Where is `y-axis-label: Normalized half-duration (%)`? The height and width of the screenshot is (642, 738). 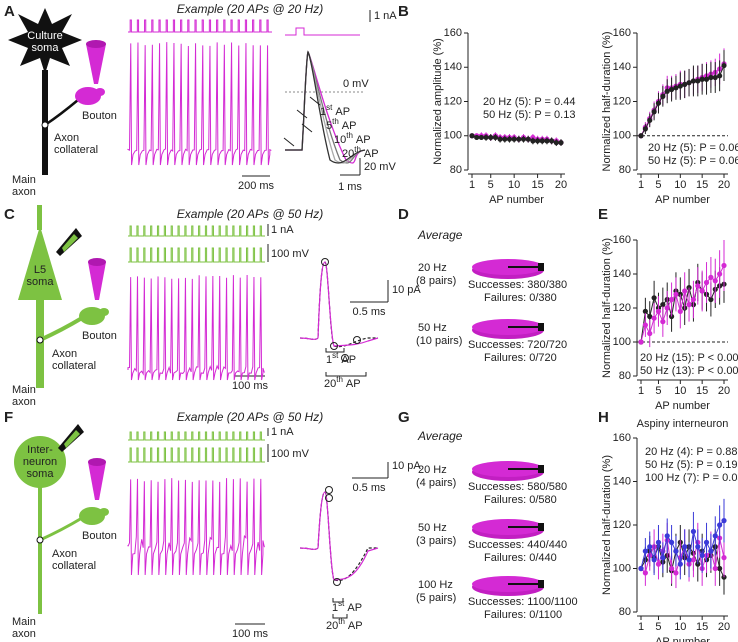
y-axis-label: Normalized half-duration (%) is located at coordinates (607, 102).